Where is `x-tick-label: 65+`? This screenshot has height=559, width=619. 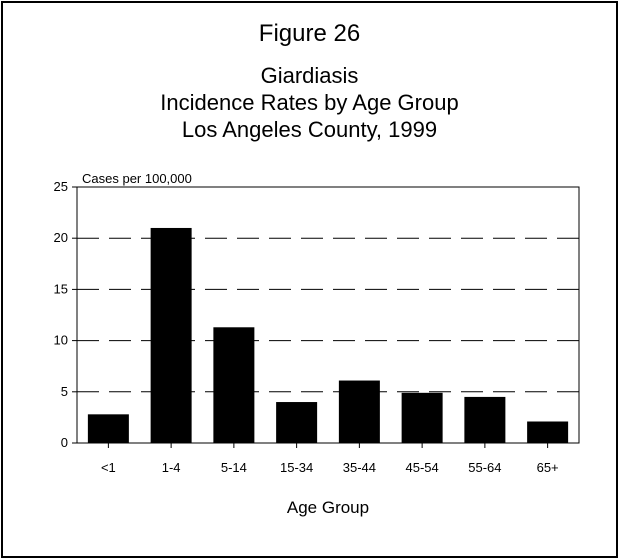 x-tick-label: 65+ is located at coordinates (548, 467).